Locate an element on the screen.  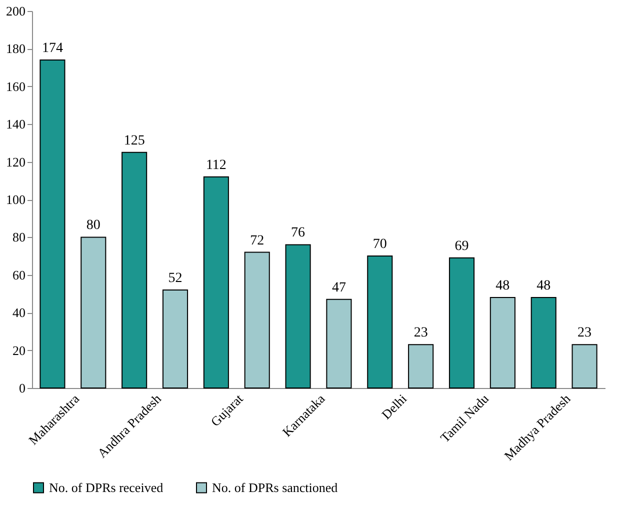
data-label: 174 is located at coordinates (52, 48).